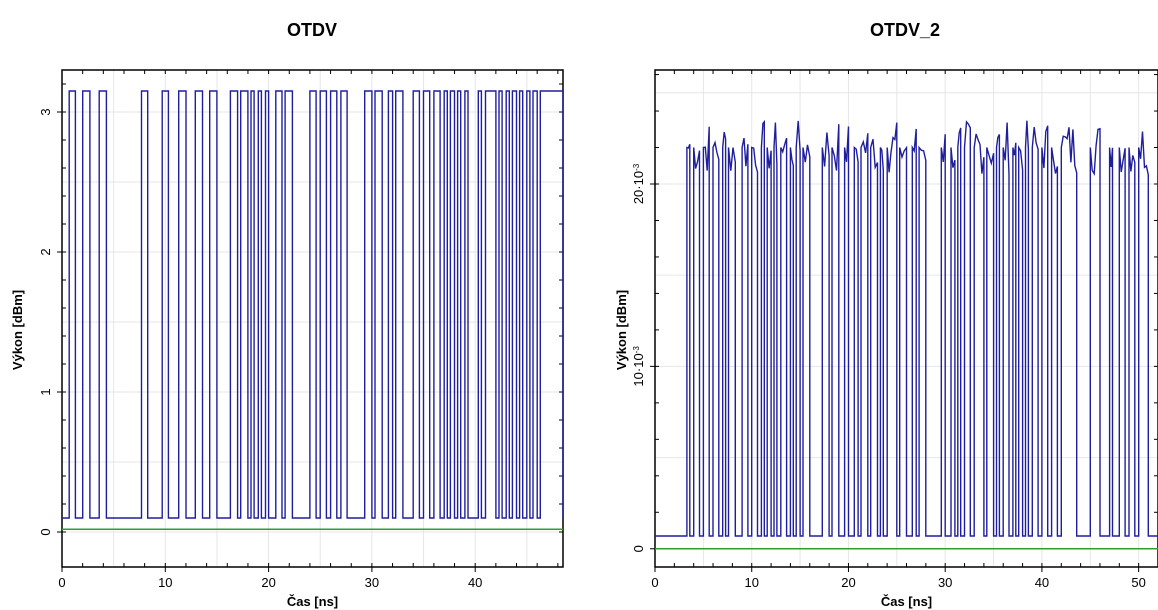 The height and width of the screenshot is (610, 1158). Describe the element at coordinates (45, 111) in the screenshot. I see `y-tick-label: 3` at that location.